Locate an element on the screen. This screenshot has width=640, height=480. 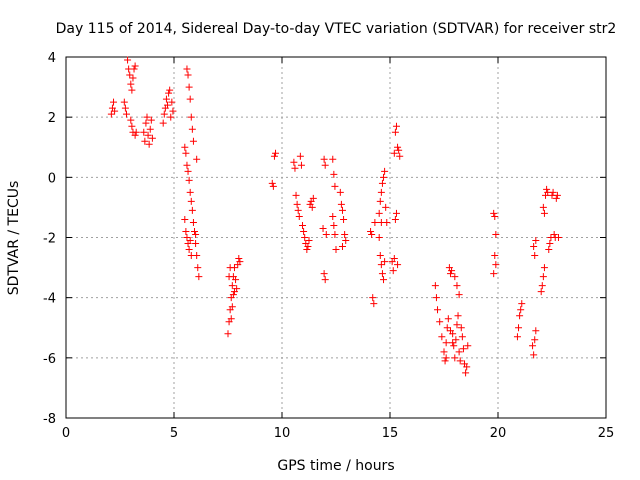
y-axis-label: SDTVAR / TECUs is located at coordinates (14, 238).